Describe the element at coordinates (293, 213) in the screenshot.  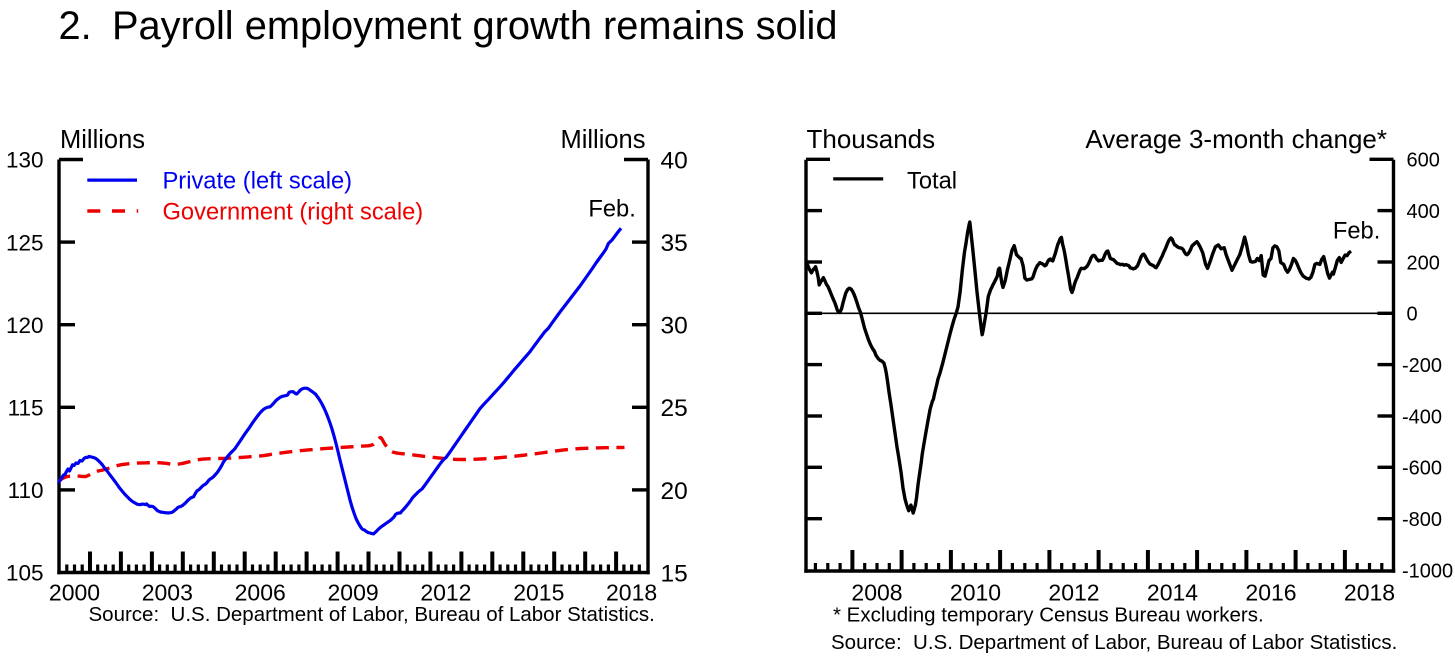
I see `svg-text: Government (right scale)` at that location.